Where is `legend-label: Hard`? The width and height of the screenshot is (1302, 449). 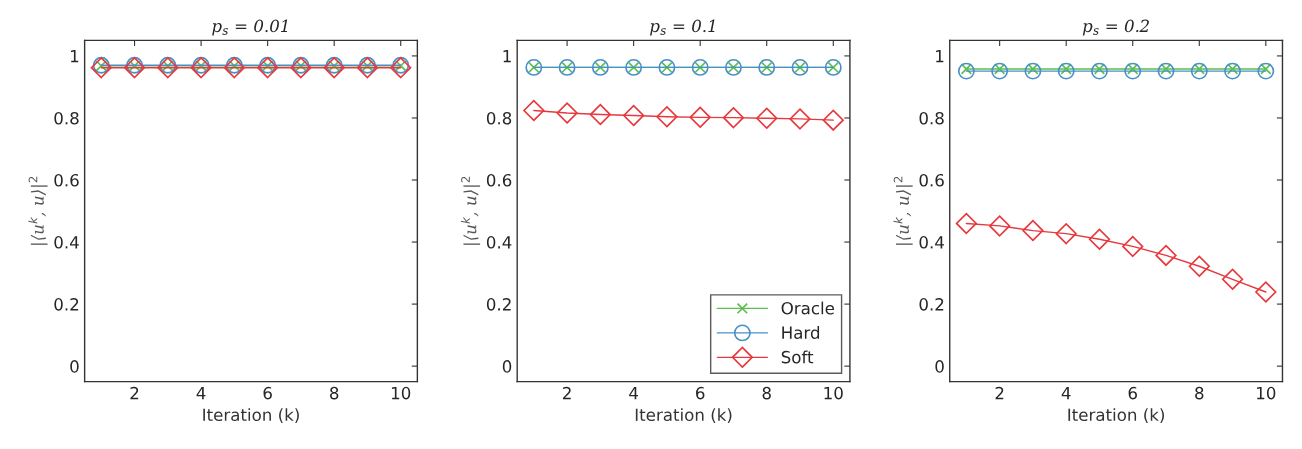 legend-label: Hard is located at coordinates (801, 332).